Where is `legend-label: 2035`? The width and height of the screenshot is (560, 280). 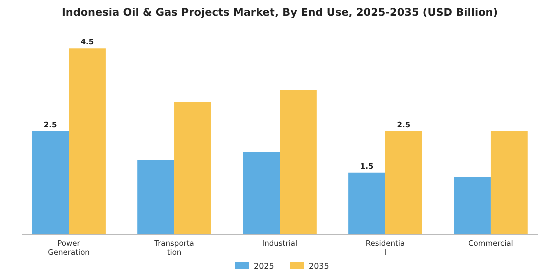 legend-label: 2035 is located at coordinates (319, 266).